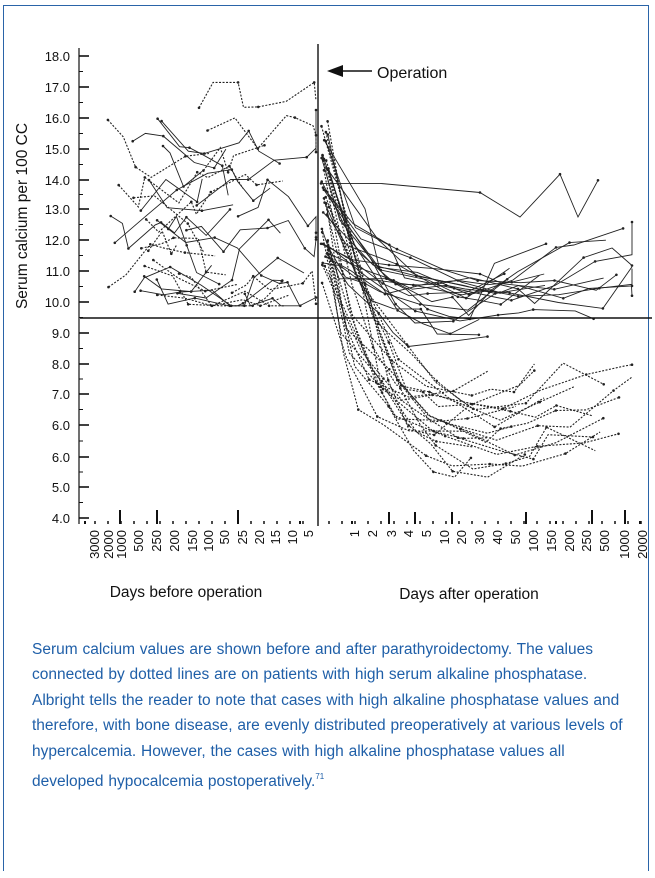  Describe the element at coordinates (320, 777) in the screenshot. I see `caption-reference: 71` at that location.